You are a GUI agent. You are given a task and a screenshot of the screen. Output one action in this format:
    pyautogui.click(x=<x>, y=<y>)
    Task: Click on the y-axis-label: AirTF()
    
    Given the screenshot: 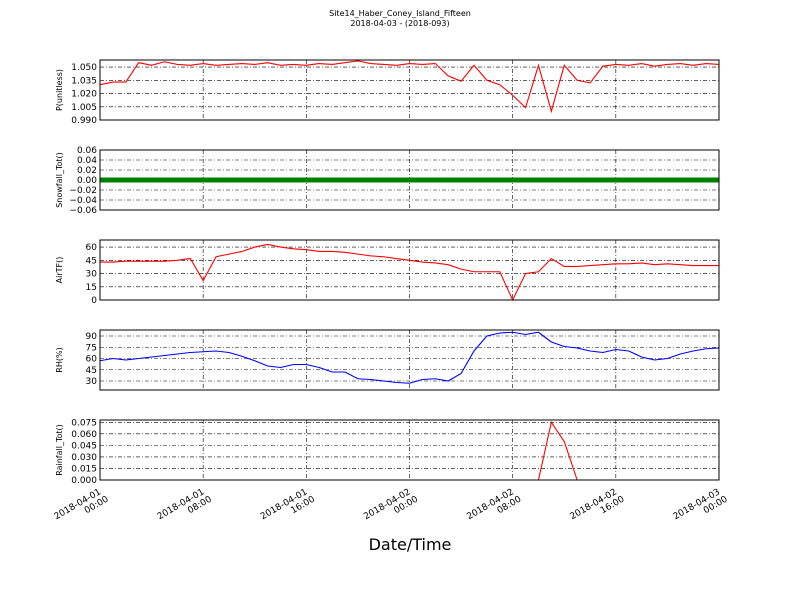 What is the action you would take?
    pyautogui.click(x=59, y=270)
    